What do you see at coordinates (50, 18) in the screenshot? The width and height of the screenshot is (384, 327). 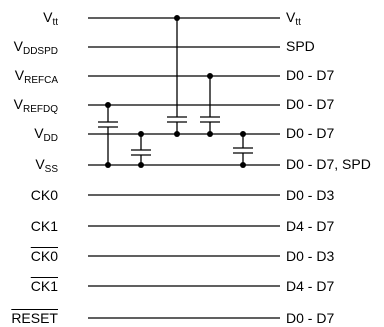 I see `label-vtt-left: Vtt` at bounding box center [50, 18].